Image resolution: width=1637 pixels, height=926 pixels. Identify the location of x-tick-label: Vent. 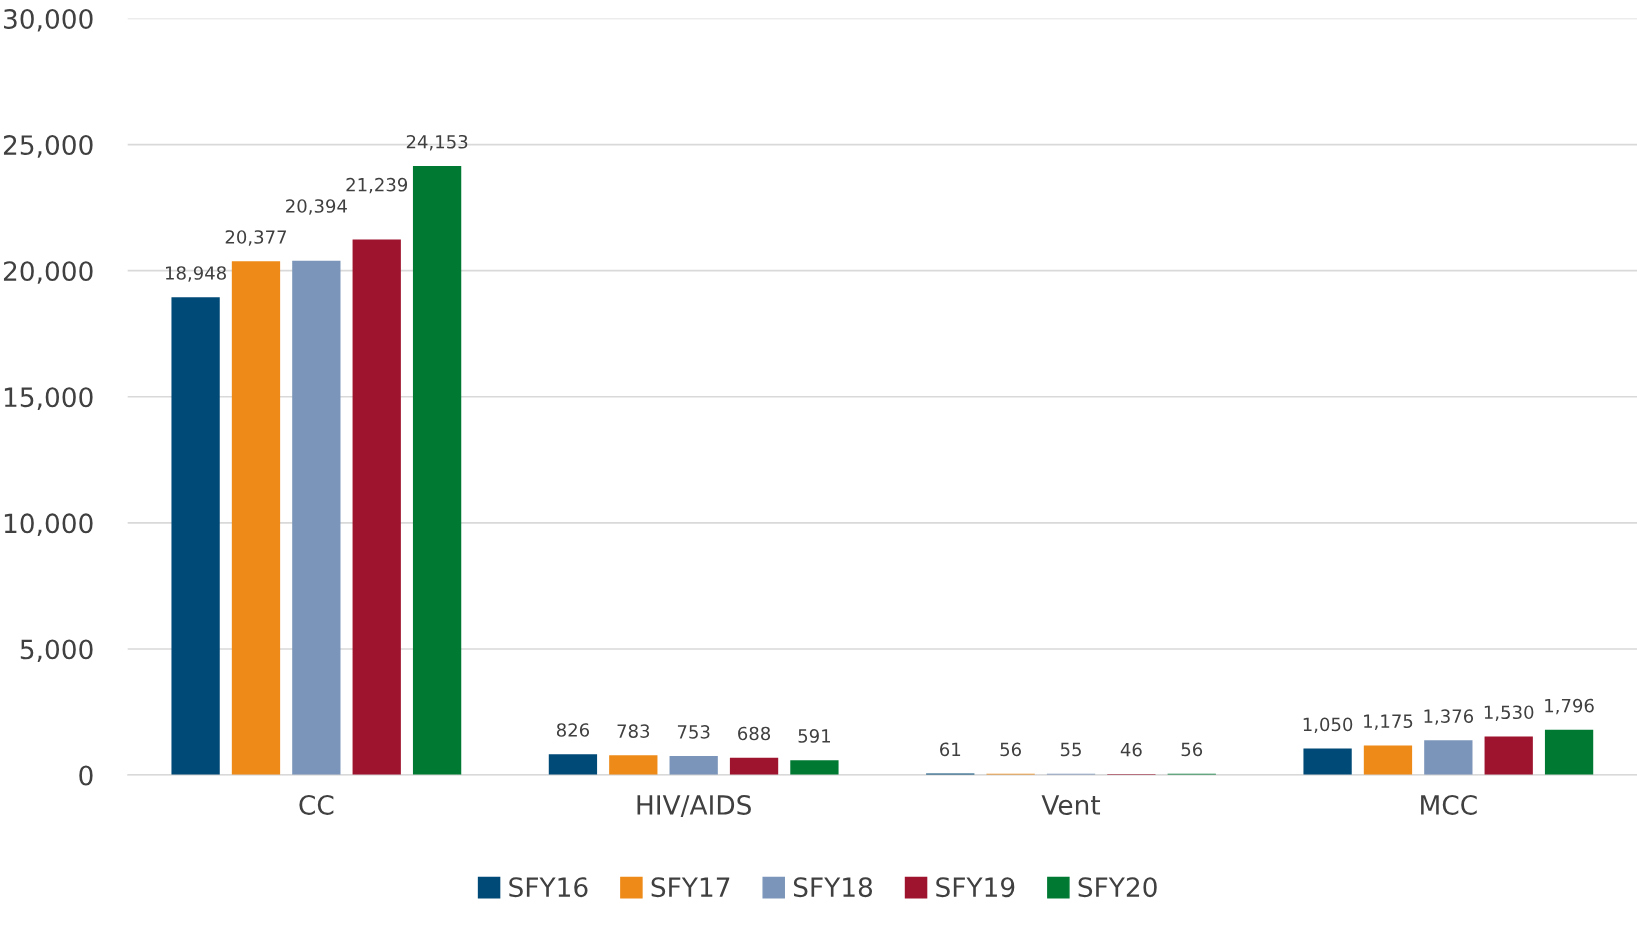
(1071, 805).